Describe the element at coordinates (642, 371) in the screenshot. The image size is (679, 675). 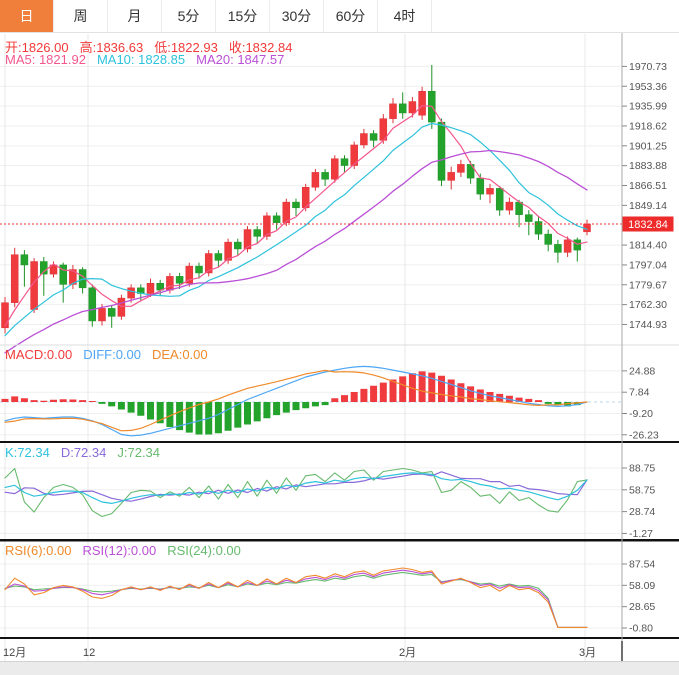
I see `y-axis-label: 24.88` at that location.